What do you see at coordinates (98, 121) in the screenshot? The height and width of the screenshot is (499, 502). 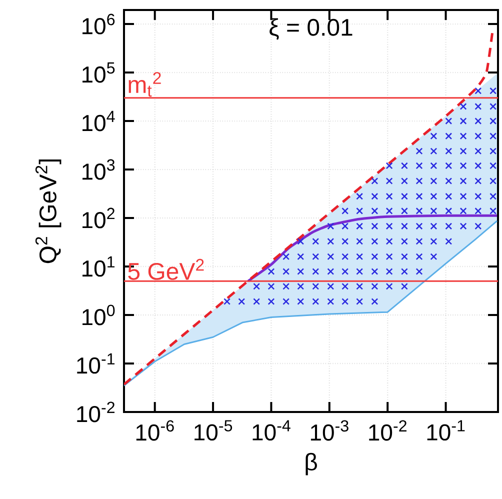 I see `y-tick-label: 10$^{4}$` at bounding box center [98, 121].